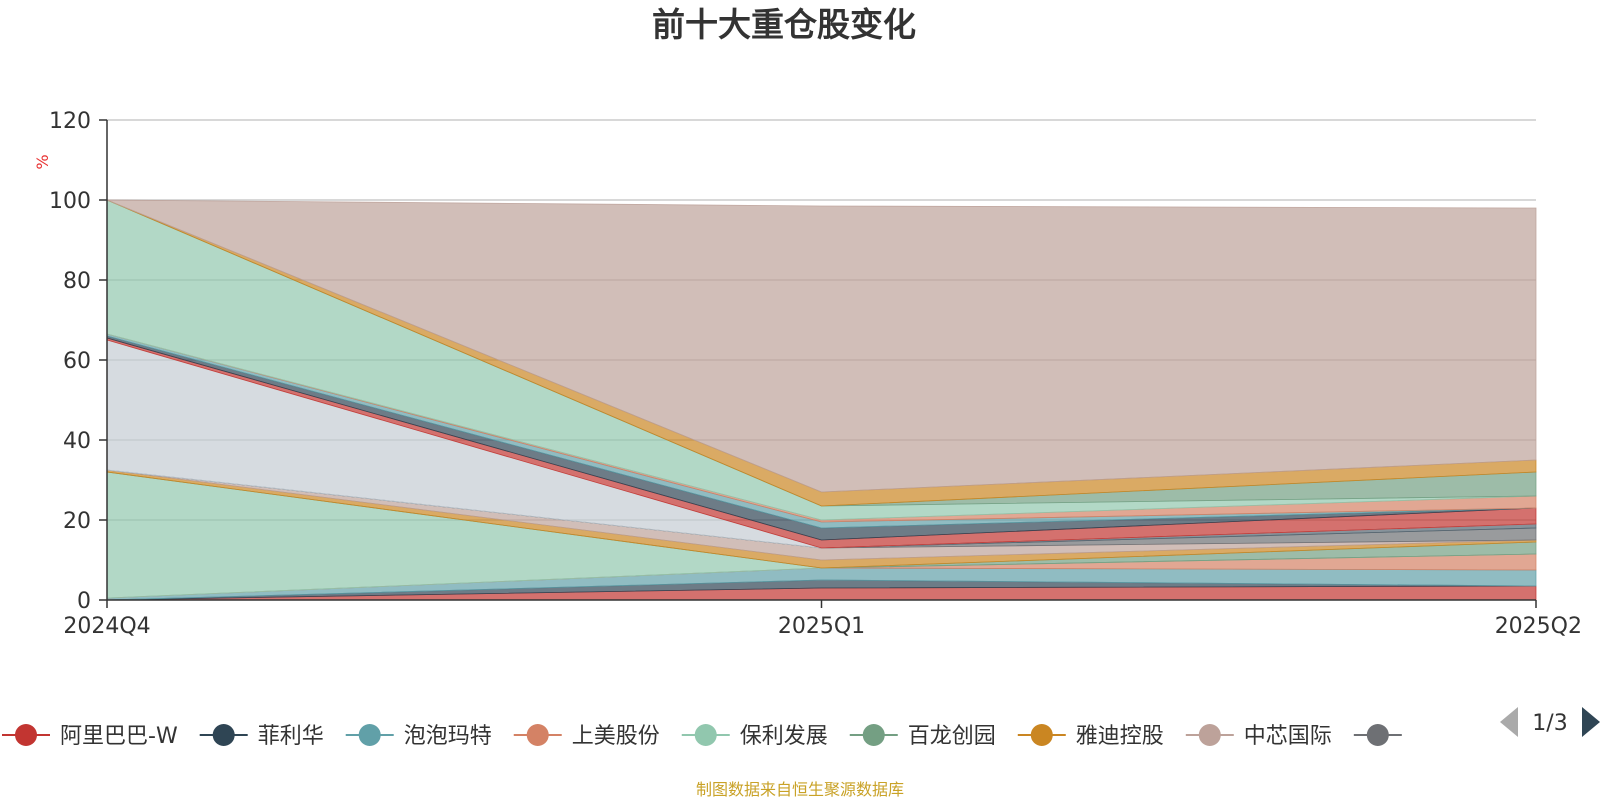 The width and height of the screenshot is (1600, 800). What do you see at coordinates (106, 626) in the screenshot?
I see `x-tick-label: 2024Q4` at bounding box center [106, 626].